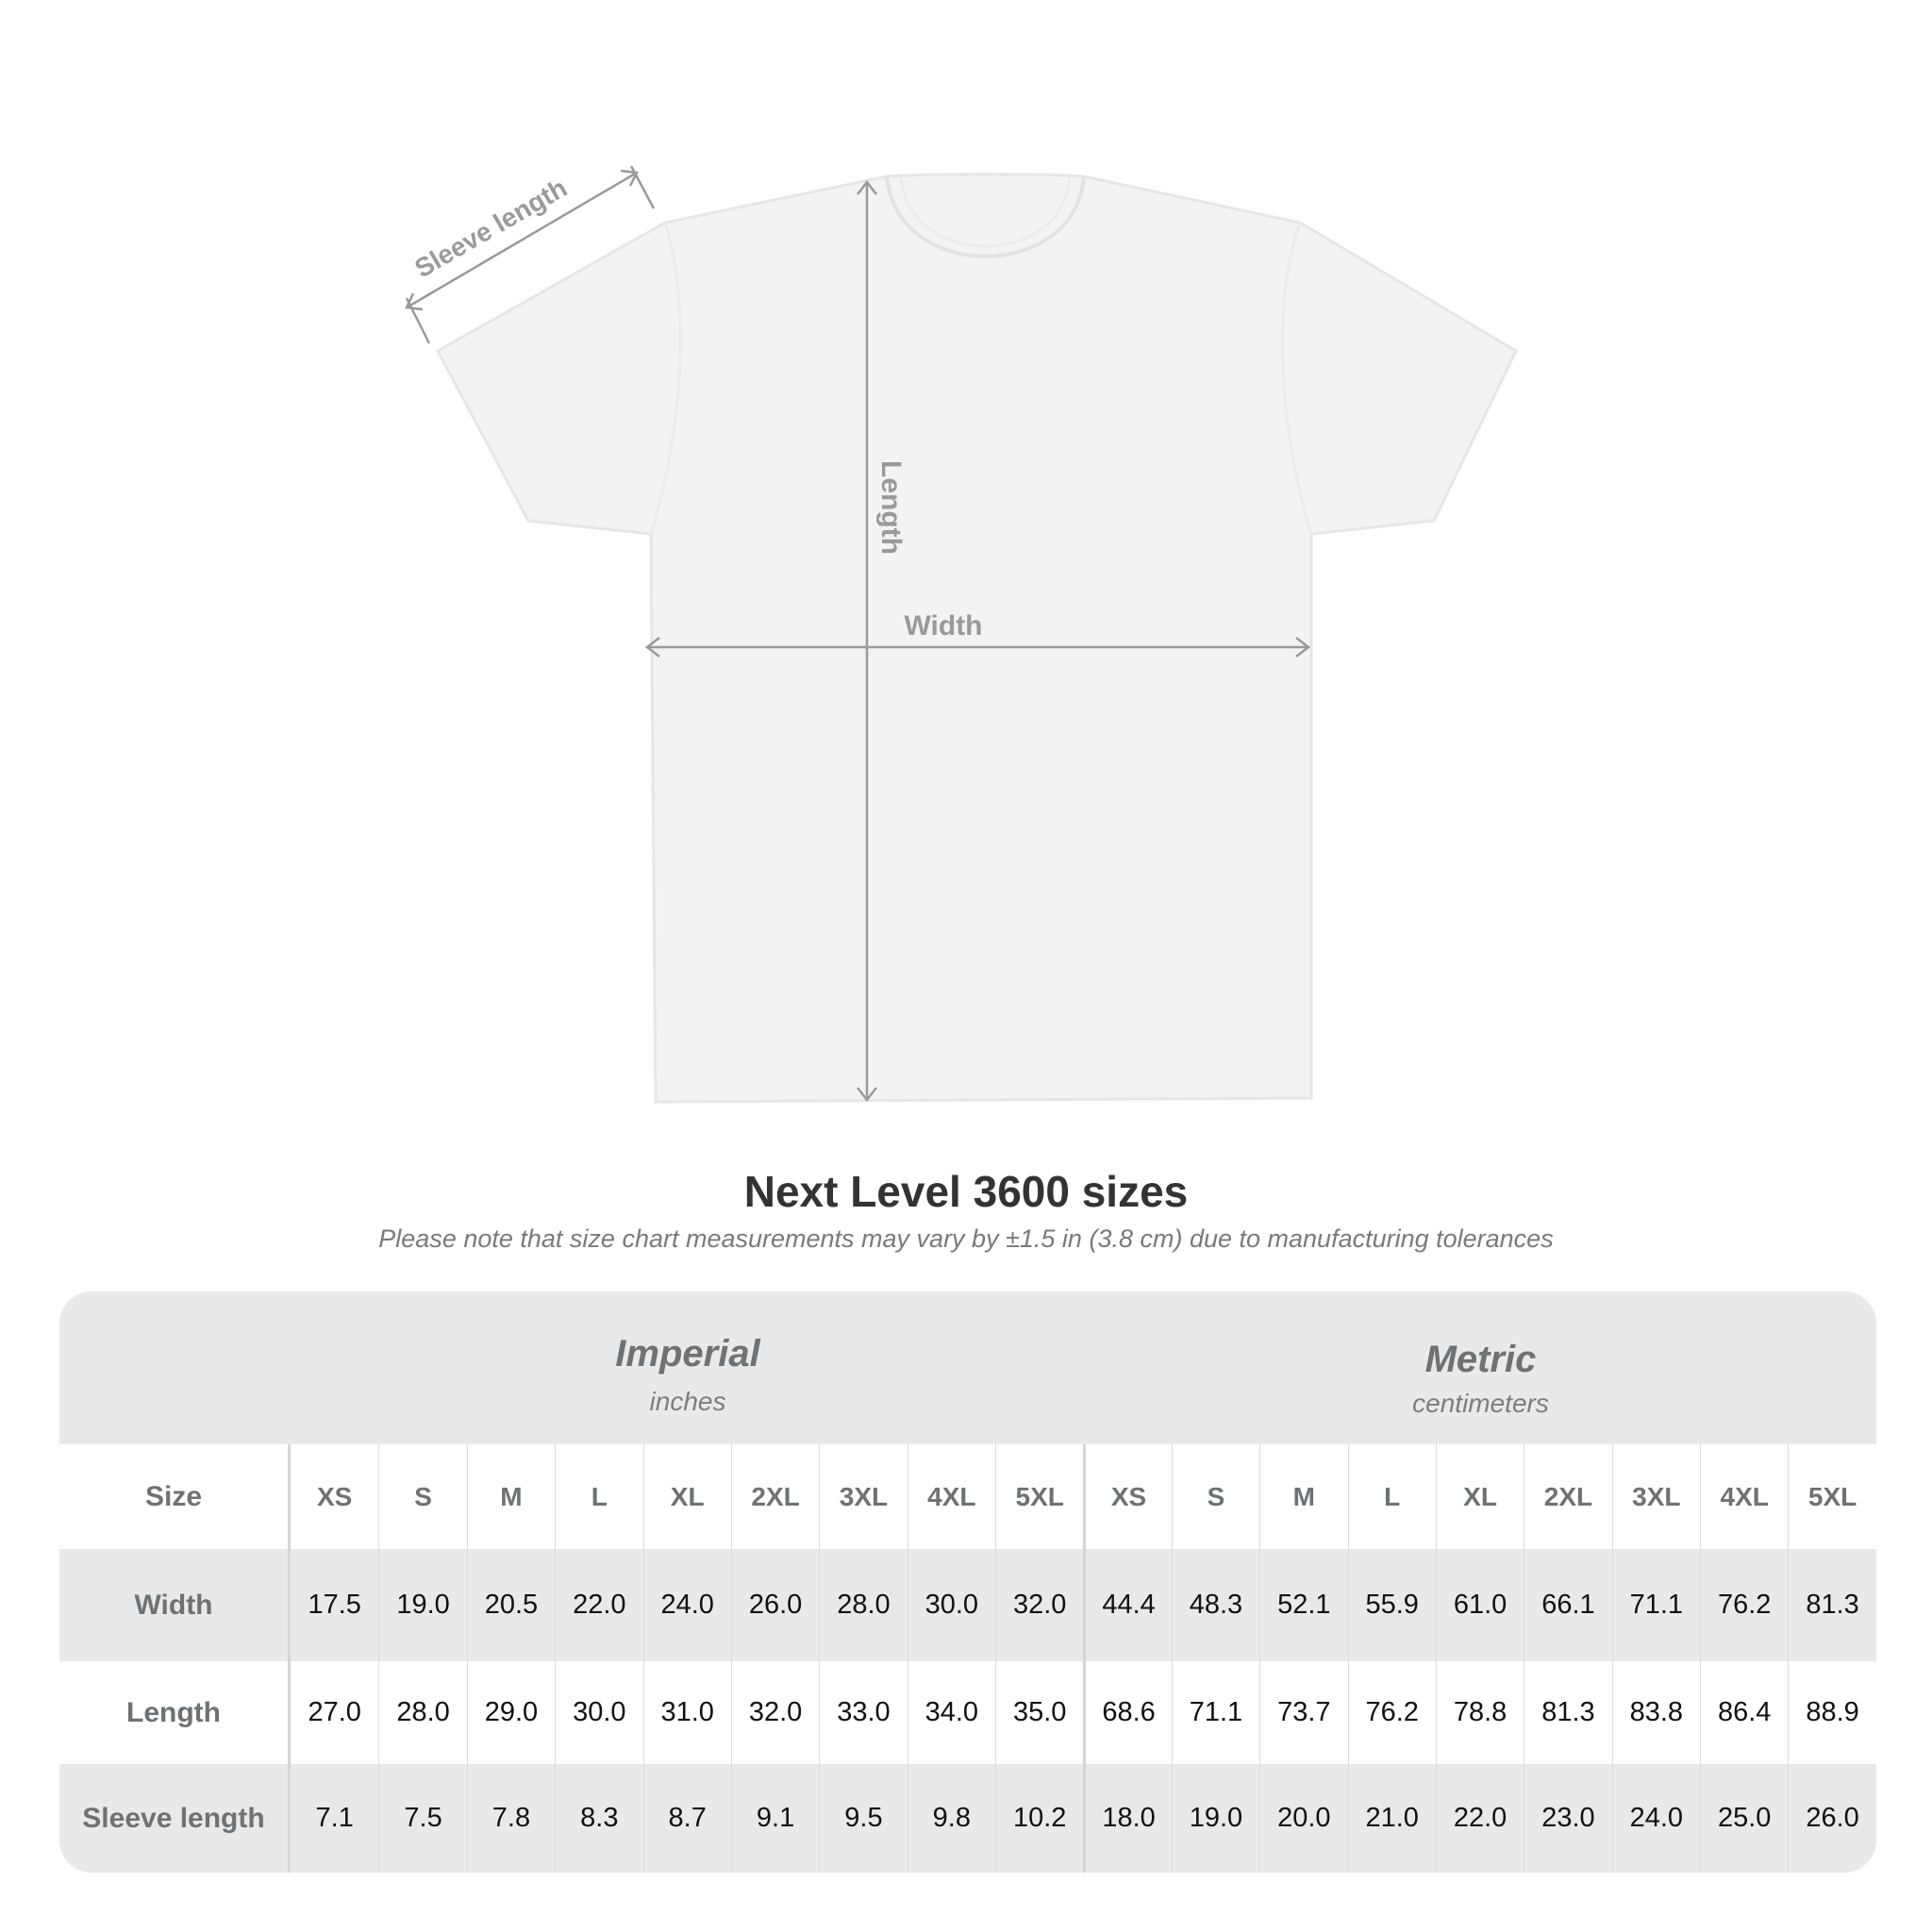 This screenshot has width=1932, height=1932. What do you see at coordinates (490, 228) in the screenshot?
I see `sleeve-length-label: Sleeve length` at bounding box center [490, 228].